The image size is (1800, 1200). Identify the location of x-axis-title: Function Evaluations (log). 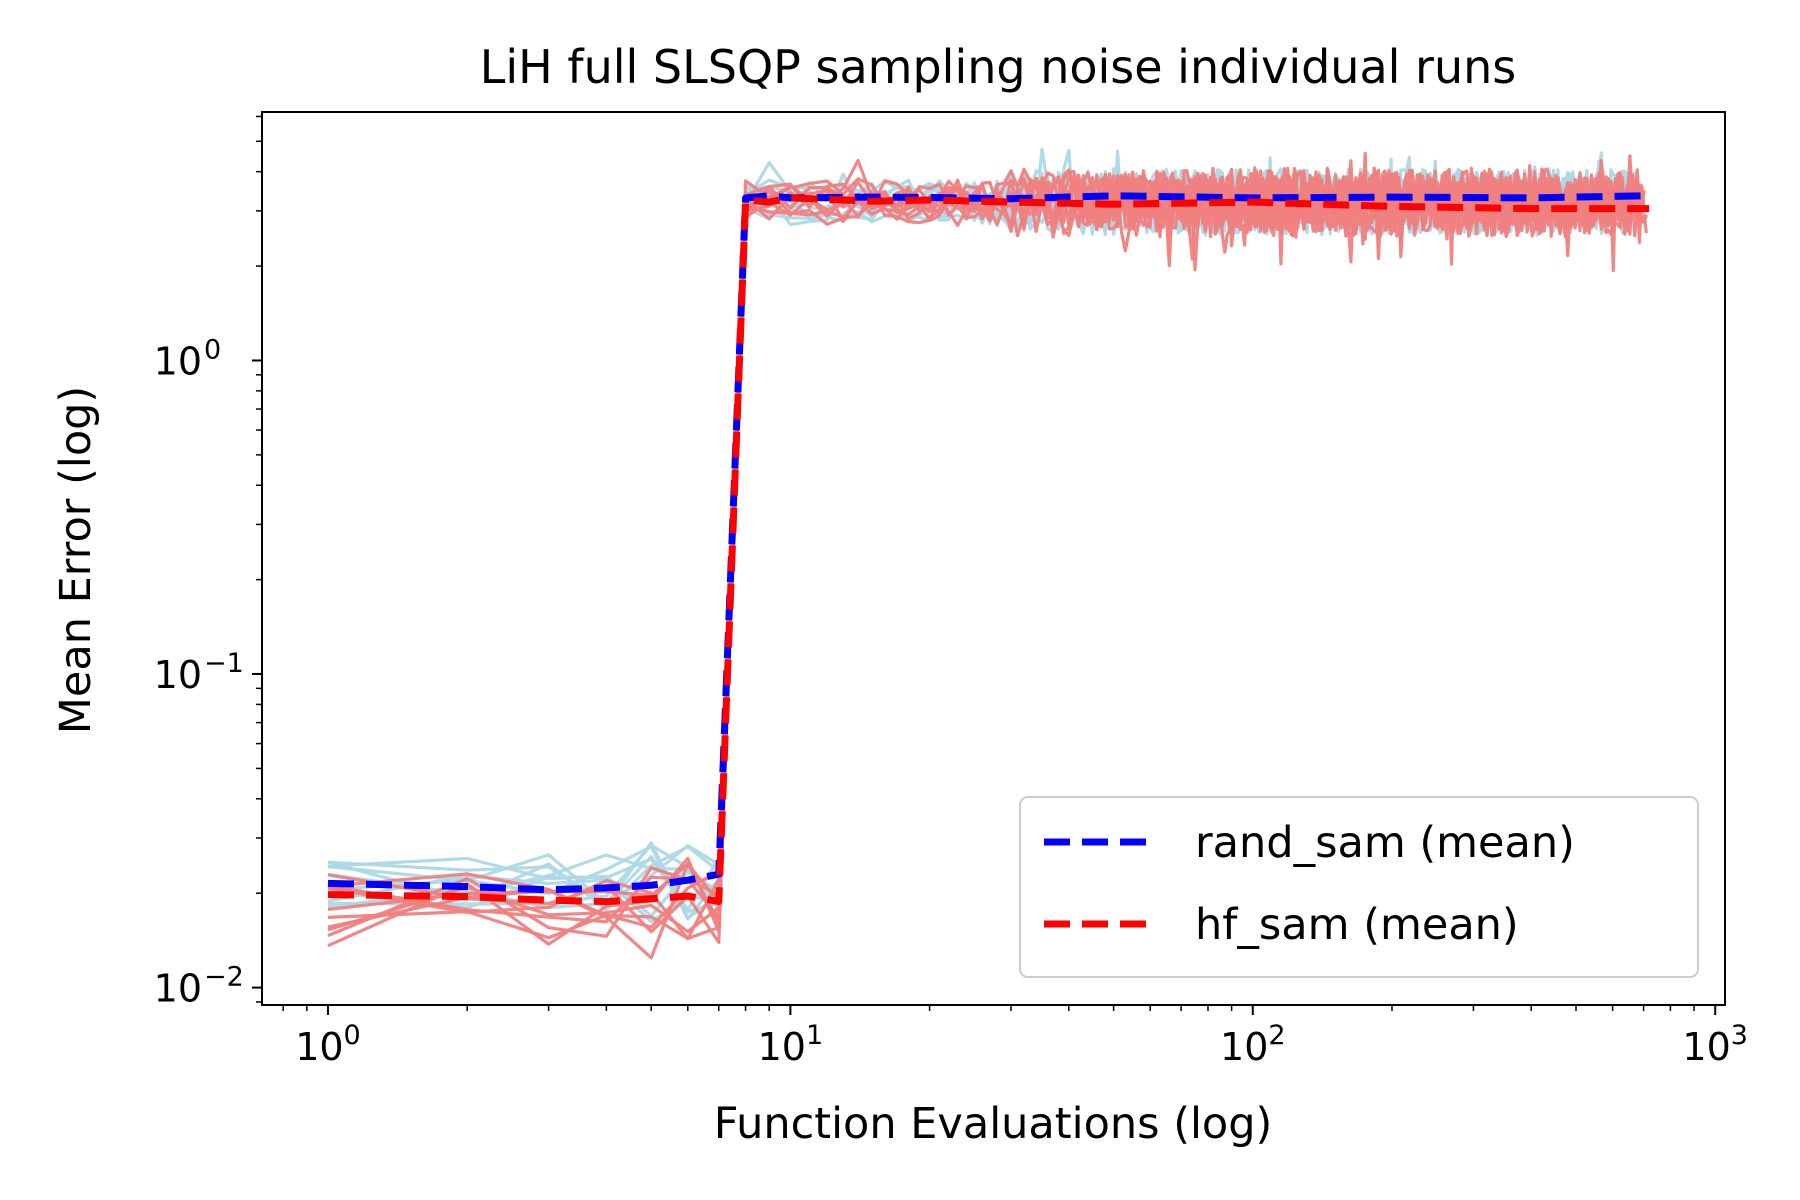
(993, 1124).